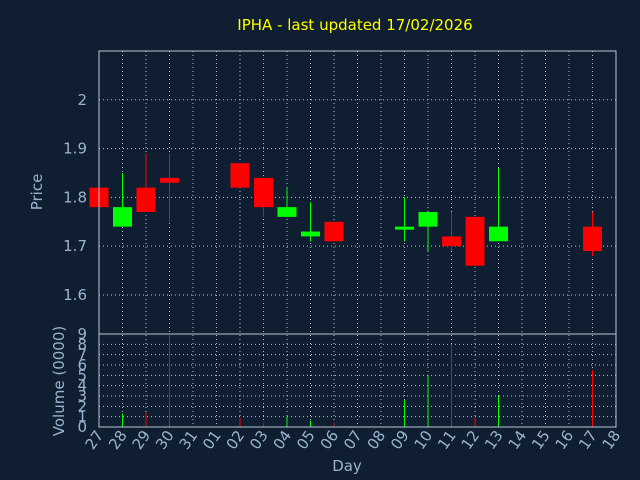 The height and width of the screenshot is (480, 640). What do you see at coordinates (82, 375) in the screenshot?
I see `volume-tick-label: 5` at bounding box center [82, 375].